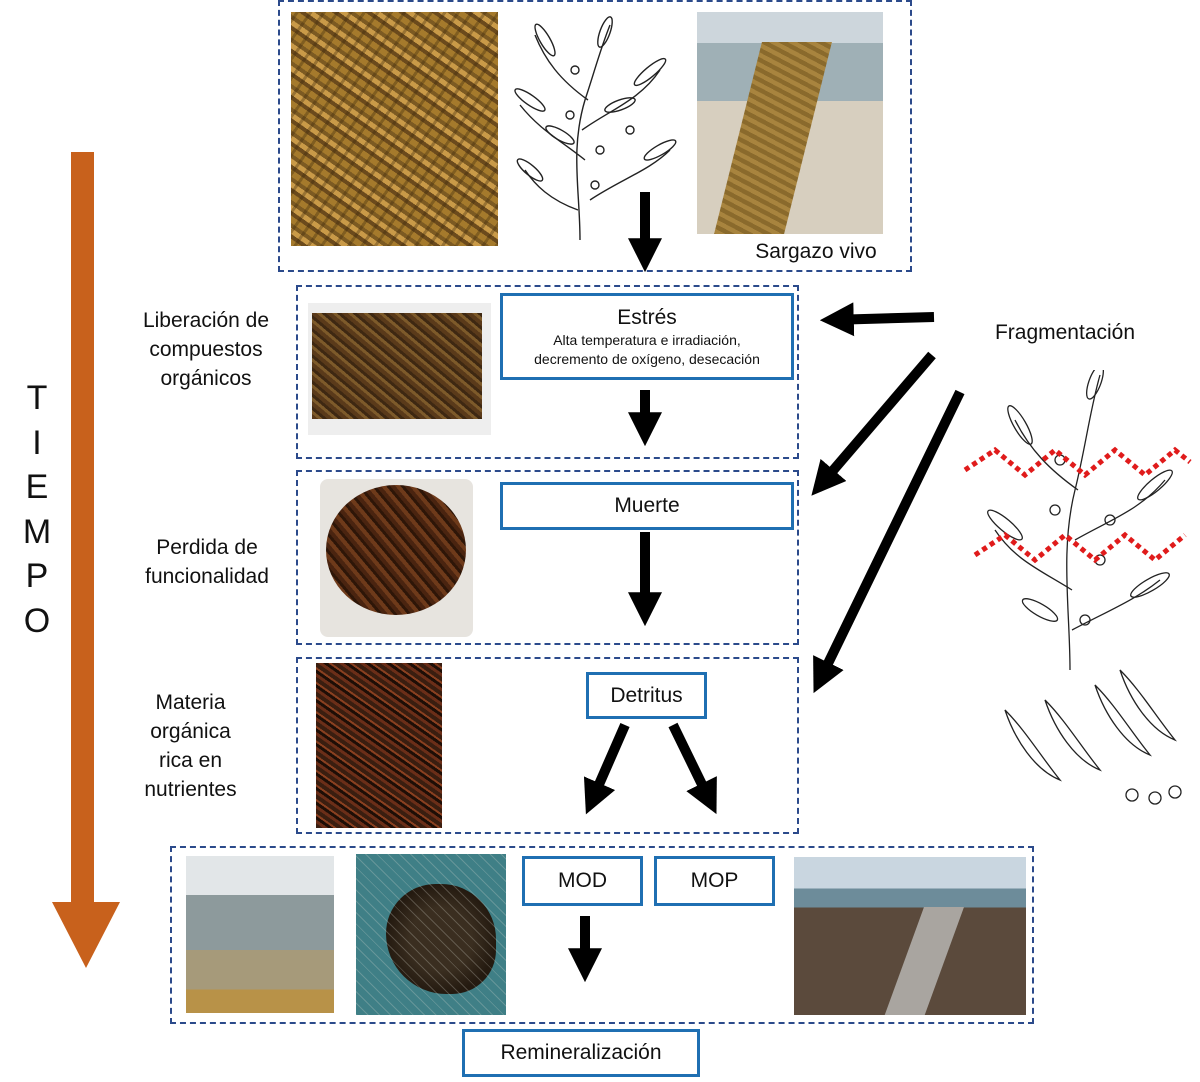 This screenshot has width=1200, height=1082. I want to click on beach-deposit-photo, so click(910, 936).